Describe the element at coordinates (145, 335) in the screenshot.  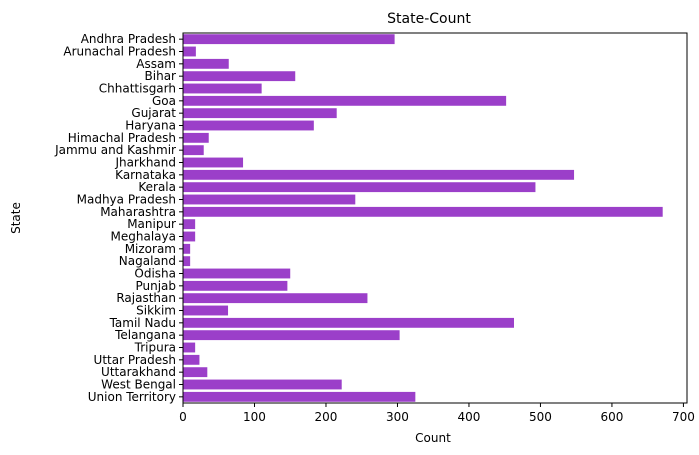
I see `y-tick-label: Telangana` at that location.